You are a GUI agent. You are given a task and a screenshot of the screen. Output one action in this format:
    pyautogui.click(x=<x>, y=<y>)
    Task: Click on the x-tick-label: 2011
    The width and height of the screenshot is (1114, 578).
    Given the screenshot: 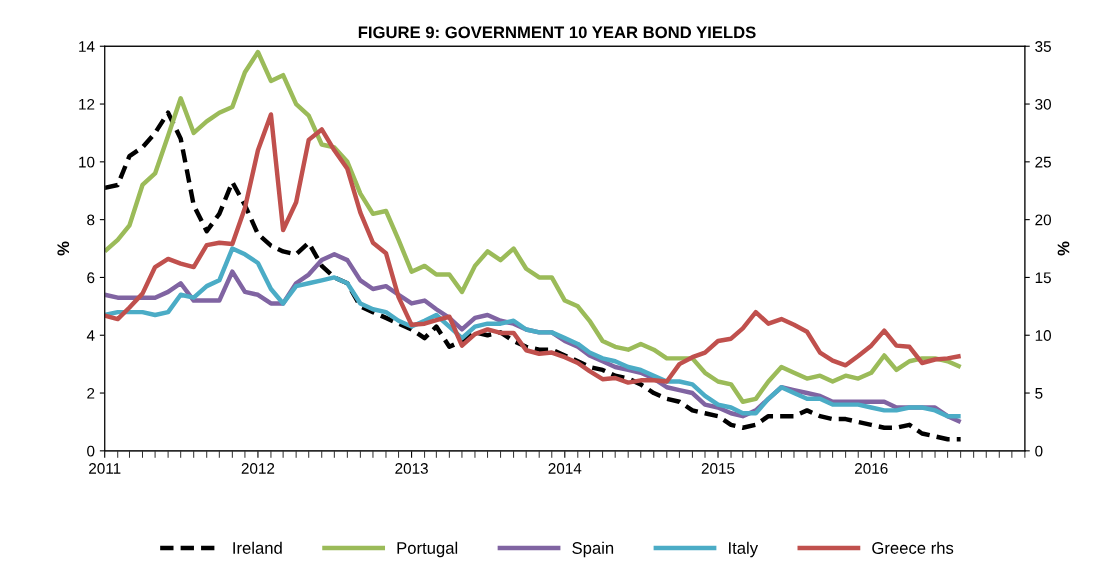 What is the action you would take?
    pyautogui.click(x=105, y=468)
    